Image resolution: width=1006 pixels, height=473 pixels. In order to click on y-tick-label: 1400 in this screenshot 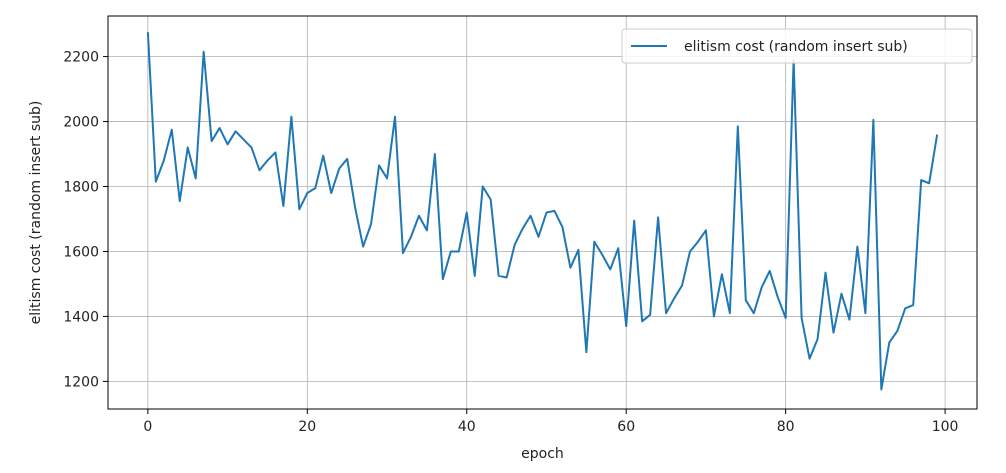, I will do `click(81, 317)`.